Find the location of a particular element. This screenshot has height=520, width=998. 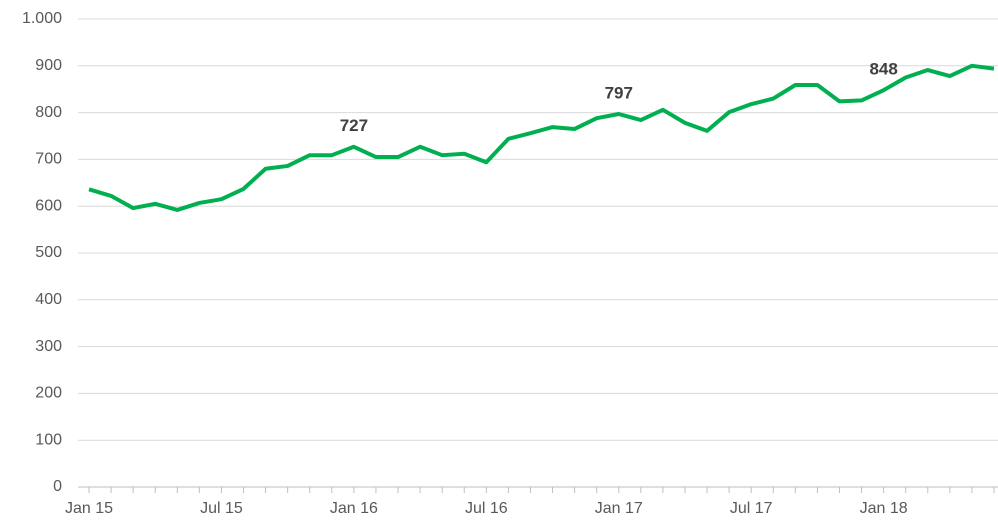

x-tick-label: Jan 16 is located at coordinates (354, 508).